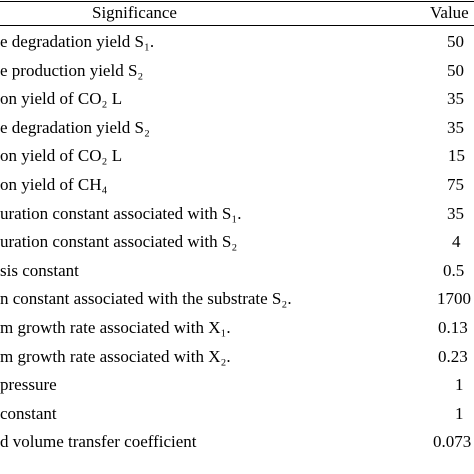 This screenshot has width=474, height=474. I want to click on table-row: d volume transfer coefficient 0.073, so click(237, 442).